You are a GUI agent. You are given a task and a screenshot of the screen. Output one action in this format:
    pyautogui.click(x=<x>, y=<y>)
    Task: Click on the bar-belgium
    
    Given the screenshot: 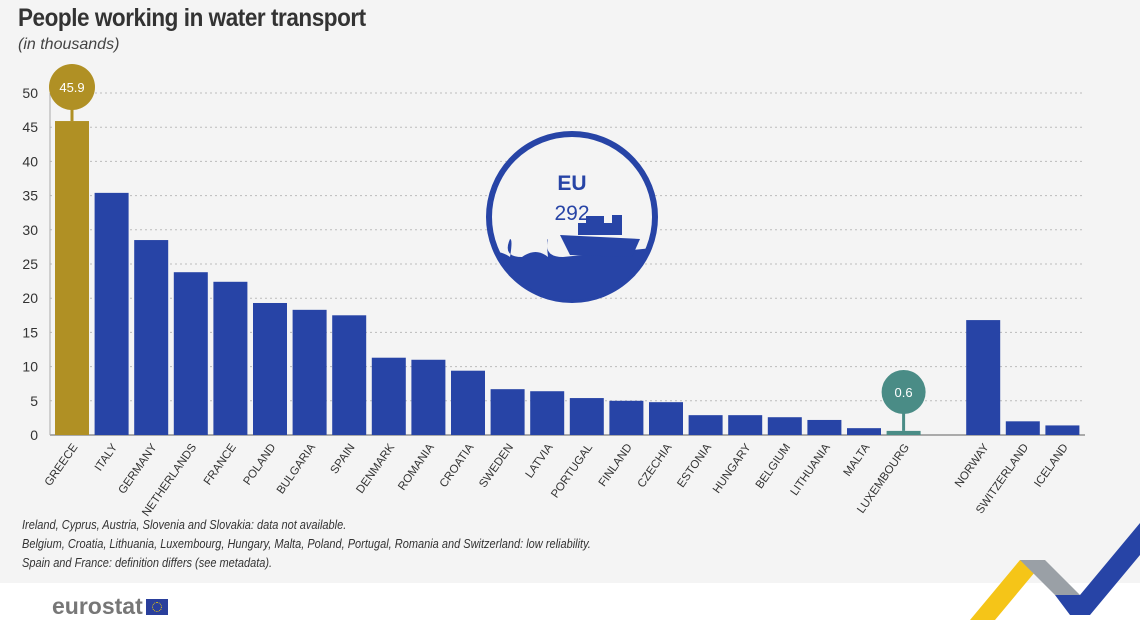 What is the action you would take?
    pyautogui.click(x=784, y=426)
    